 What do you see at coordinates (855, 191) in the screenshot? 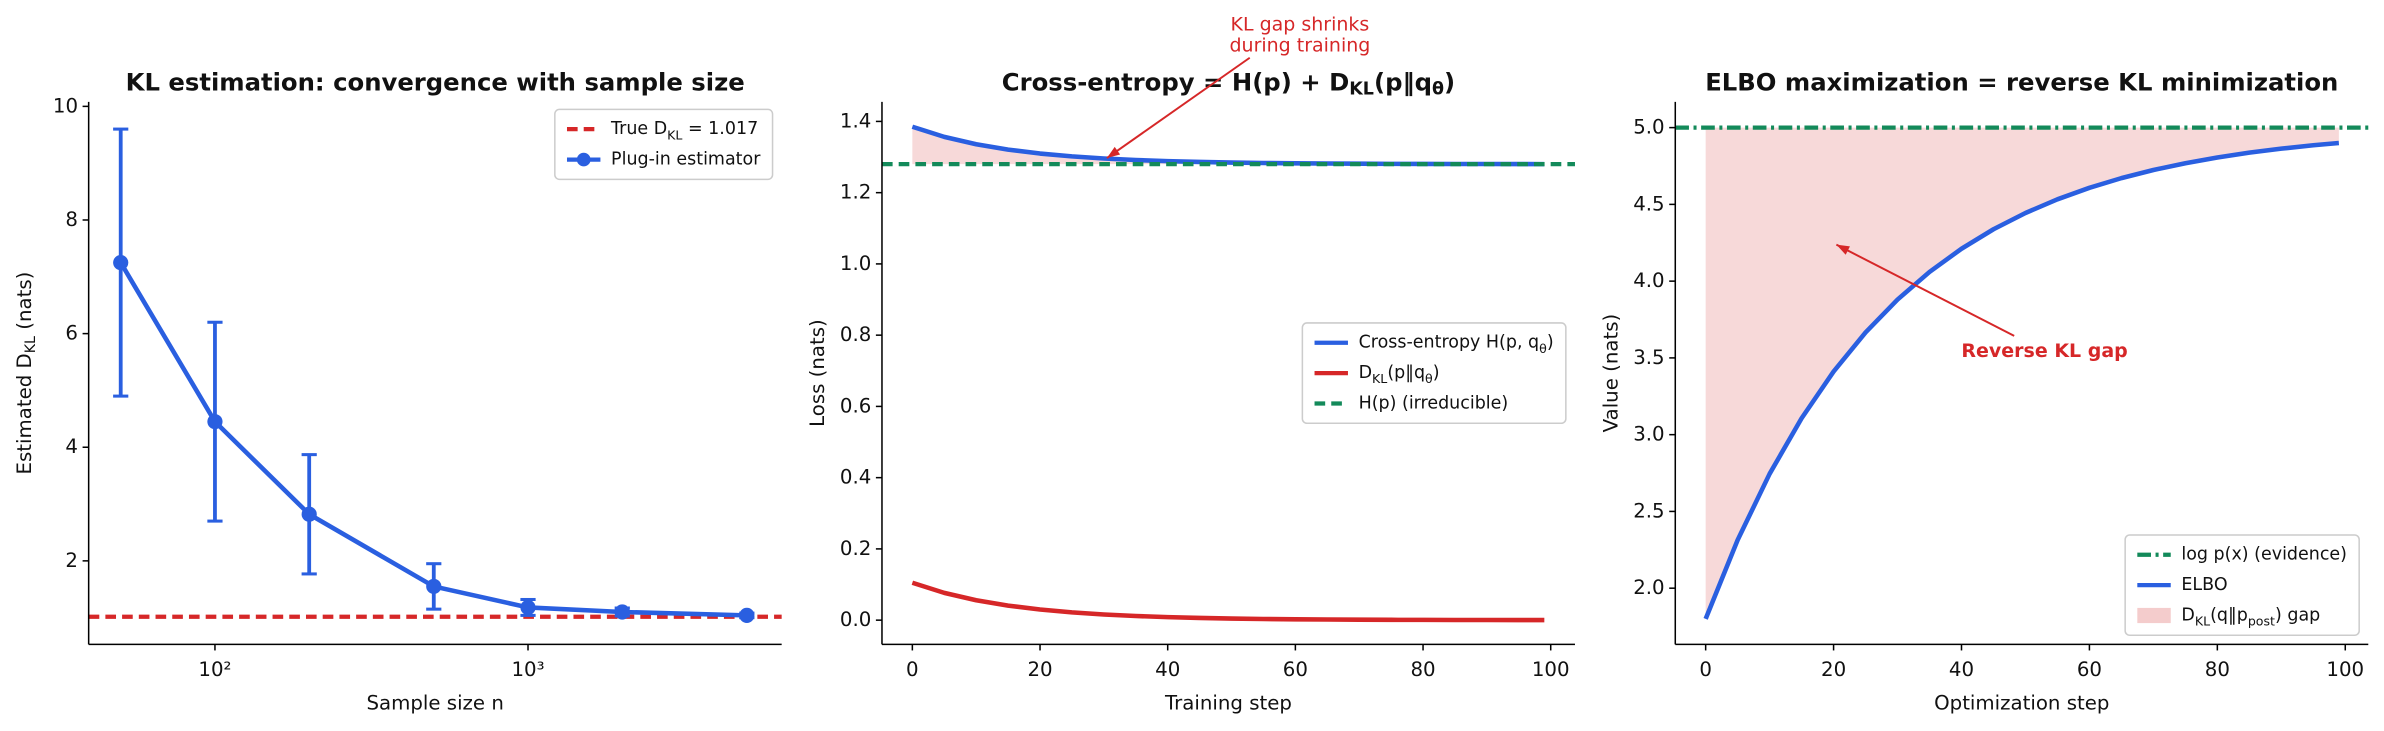
I see `y-tick-label: 1.2` at bounding box center [855, 191].